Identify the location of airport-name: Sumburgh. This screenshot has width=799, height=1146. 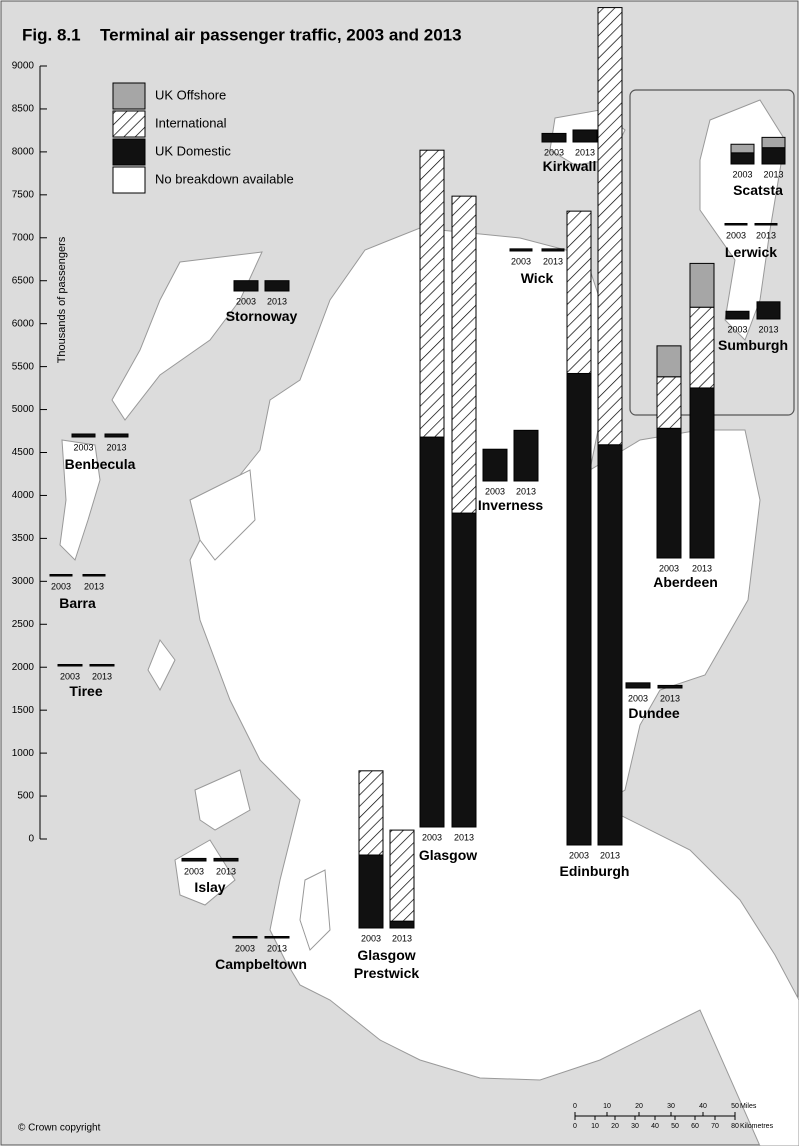
(753, 345).